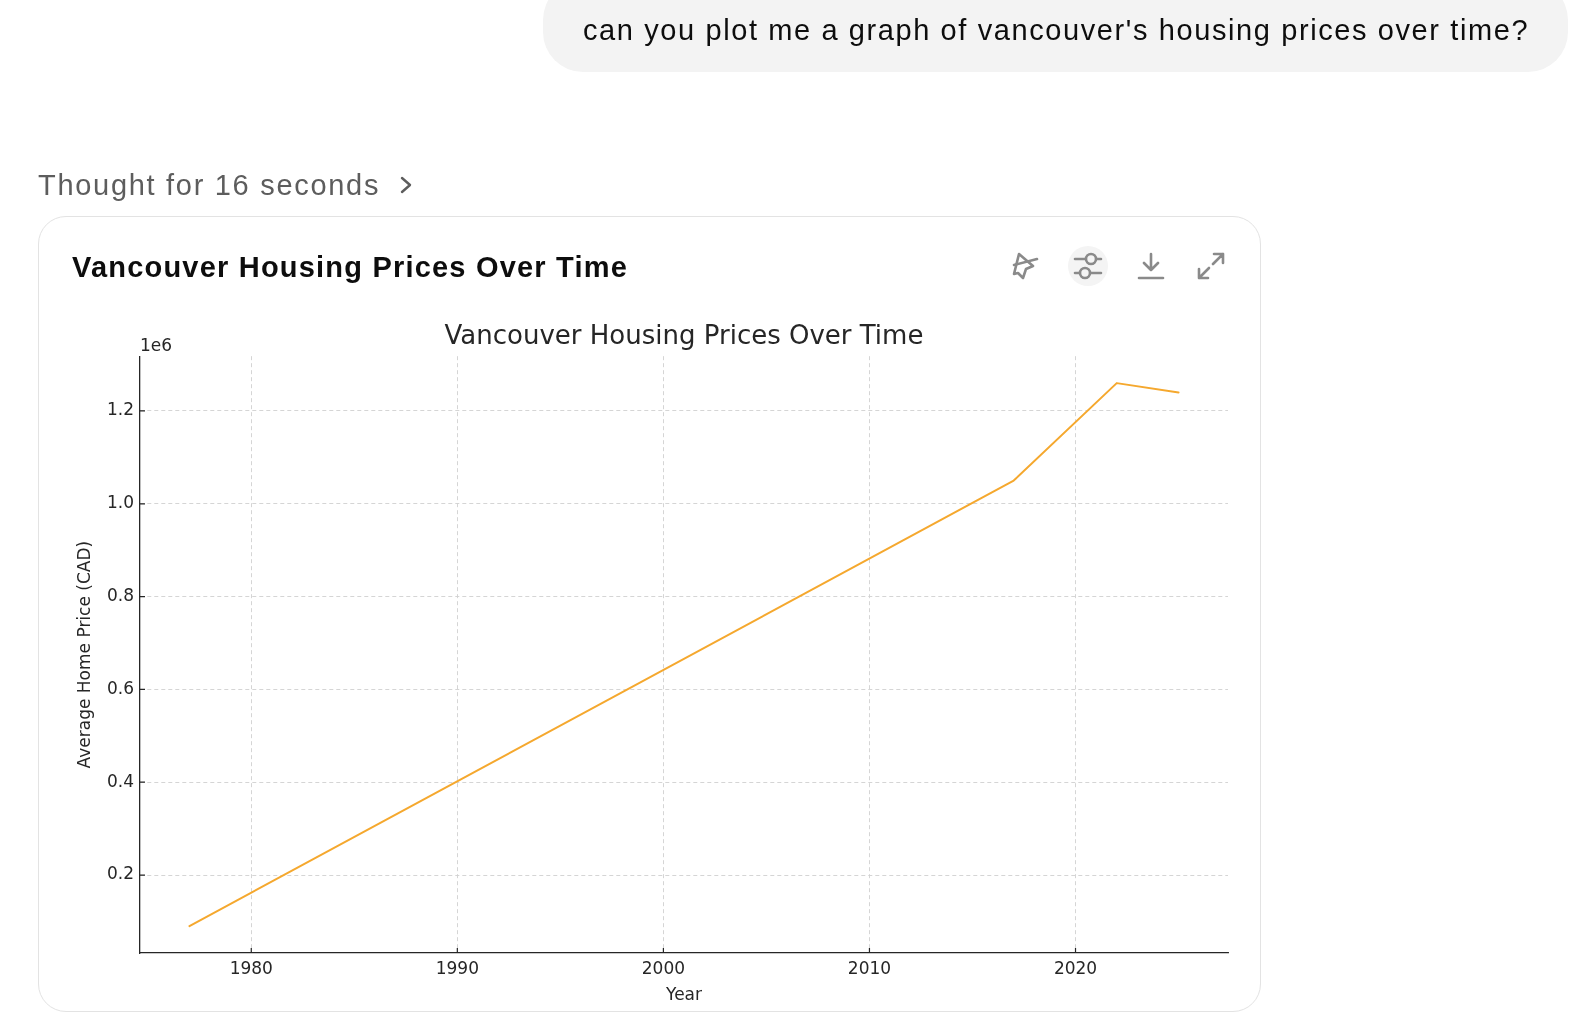 The image size is (1574, 1020). I want to click on y-tick-label: 0.4, so click(120, 780).